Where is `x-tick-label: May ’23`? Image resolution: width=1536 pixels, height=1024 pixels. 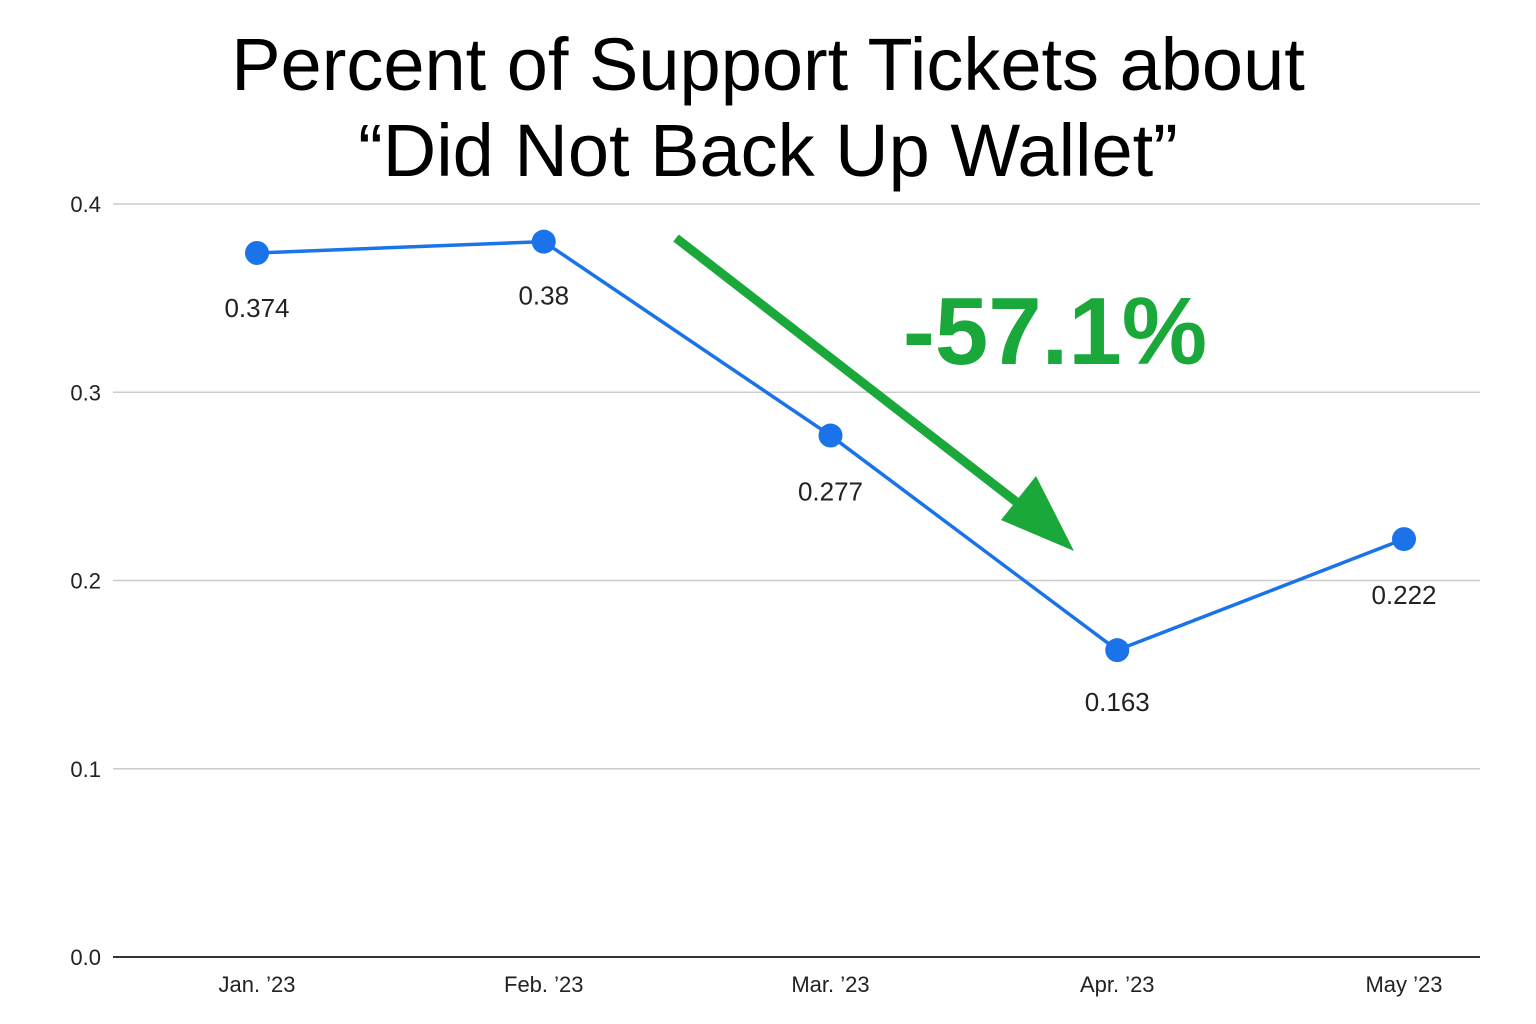 x-tick-label: May ’23 is located at coordinates (1403, 984).